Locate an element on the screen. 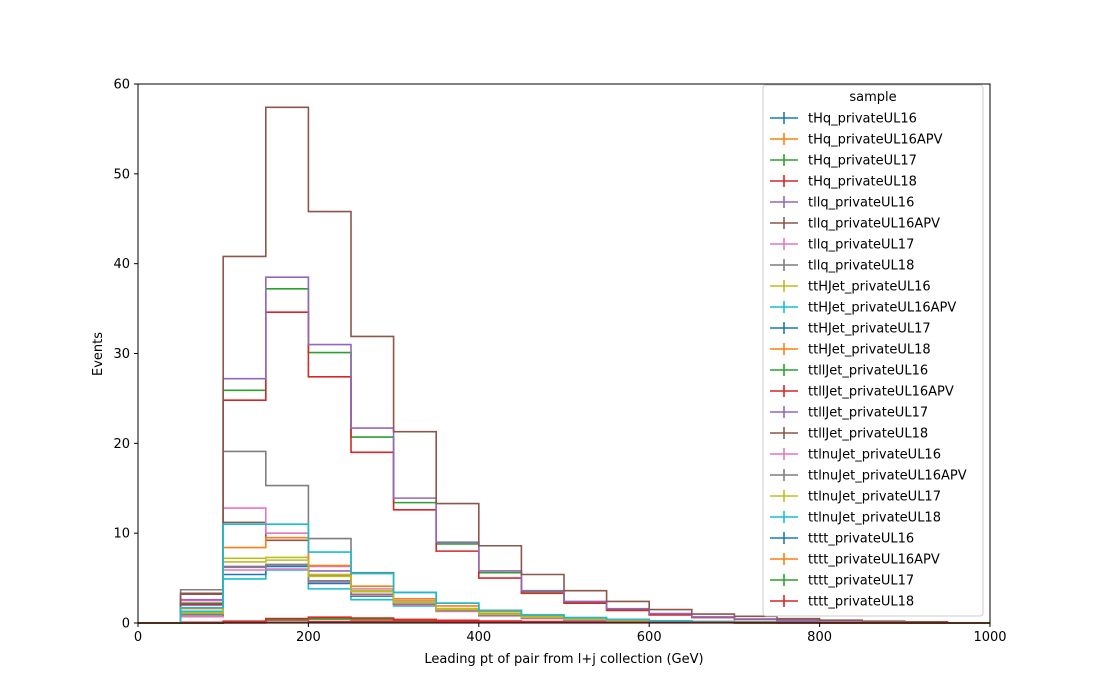 The width and height of the screenshot is (1100, 700). legend-entry-tllq-privateul18: tllq_privateUL18 is located at coordinates (842, 266).